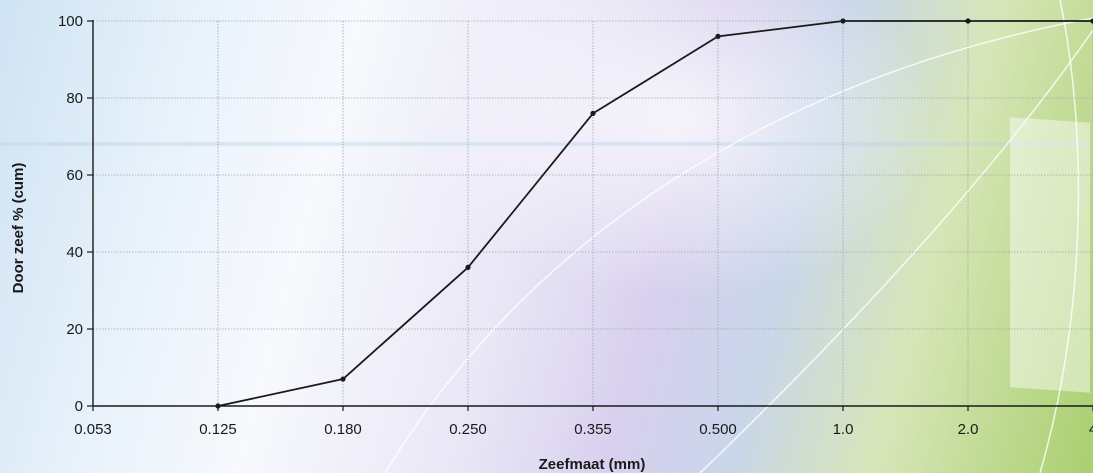 The height and width of the screenshot is (473, 1093). I want to click on y-tick-label: 60, so click(74, 175).